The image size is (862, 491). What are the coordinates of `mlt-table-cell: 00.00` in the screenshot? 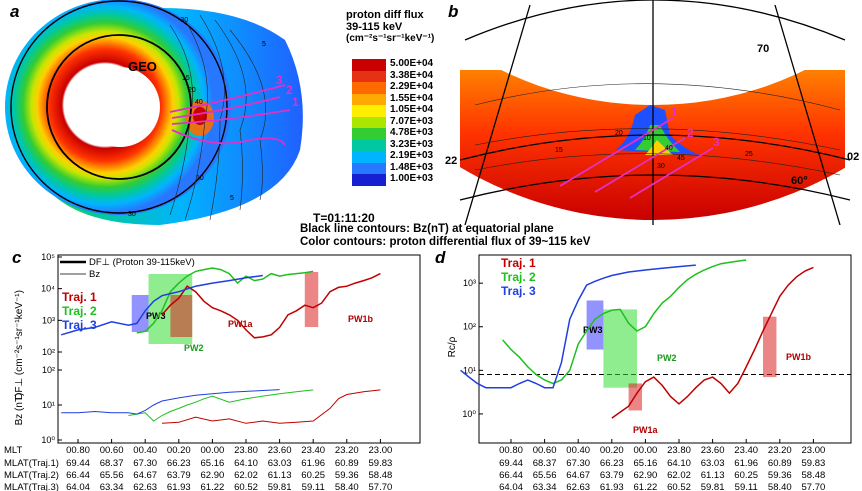 It's located at (646, 450).